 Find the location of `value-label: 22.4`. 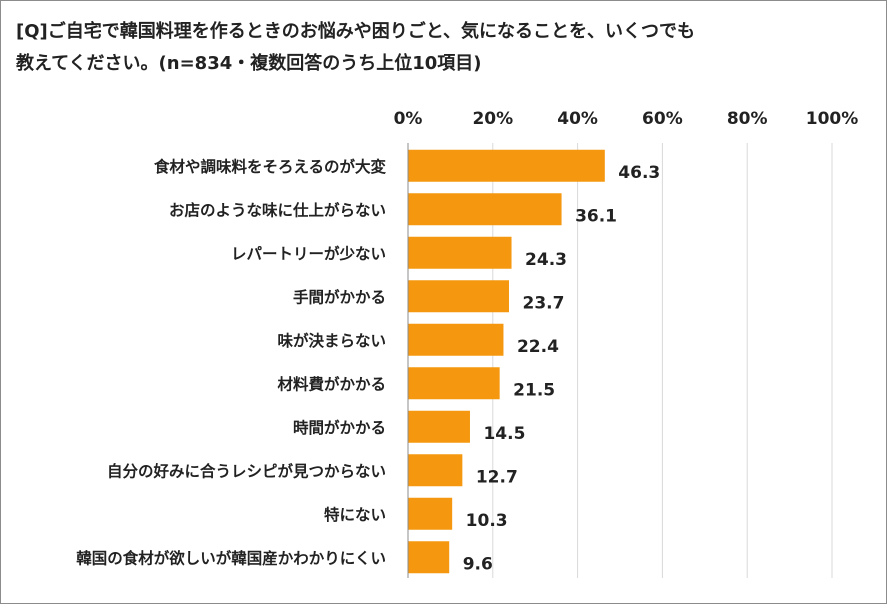

value-label: 22.4 is located at coordinates (538, 347).